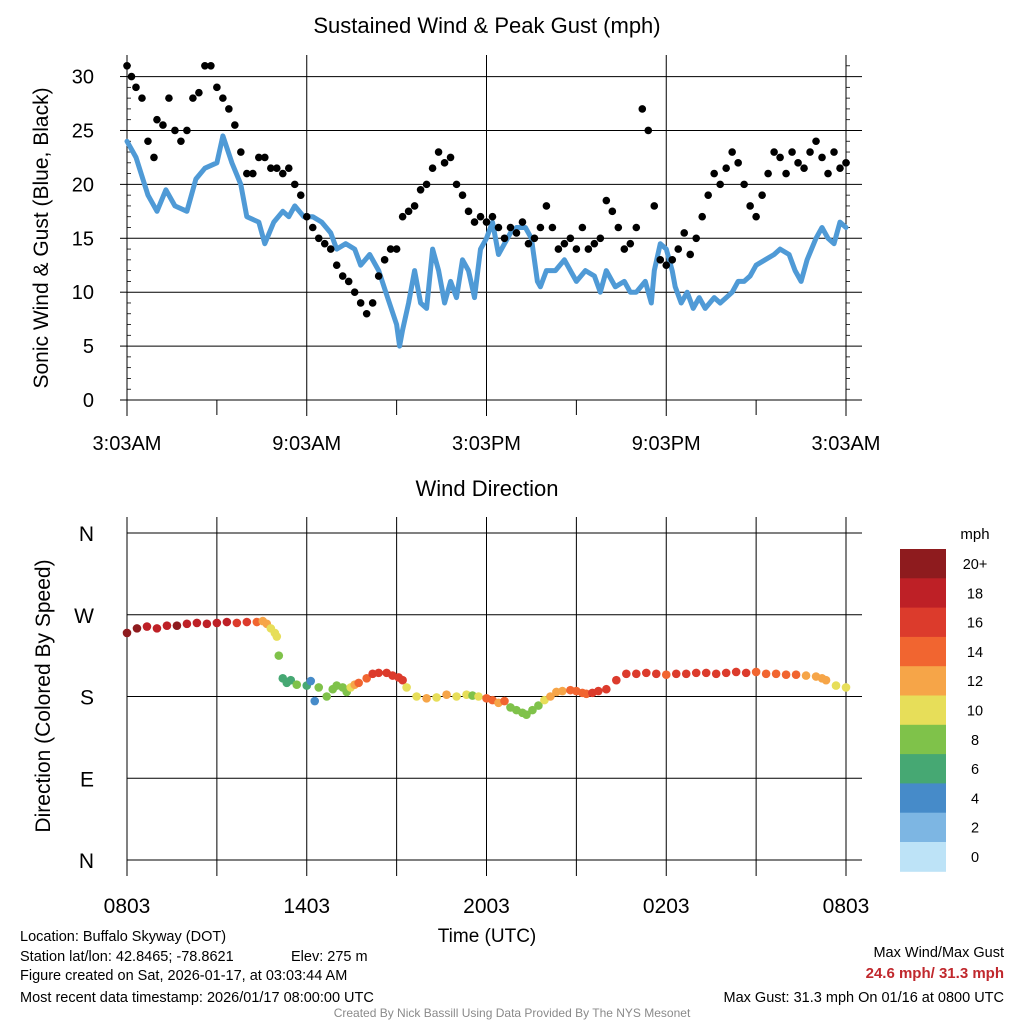 This screenshot has width=1024, height=1024. I want to click on x-tick-label: 0803, so click(846, 906).